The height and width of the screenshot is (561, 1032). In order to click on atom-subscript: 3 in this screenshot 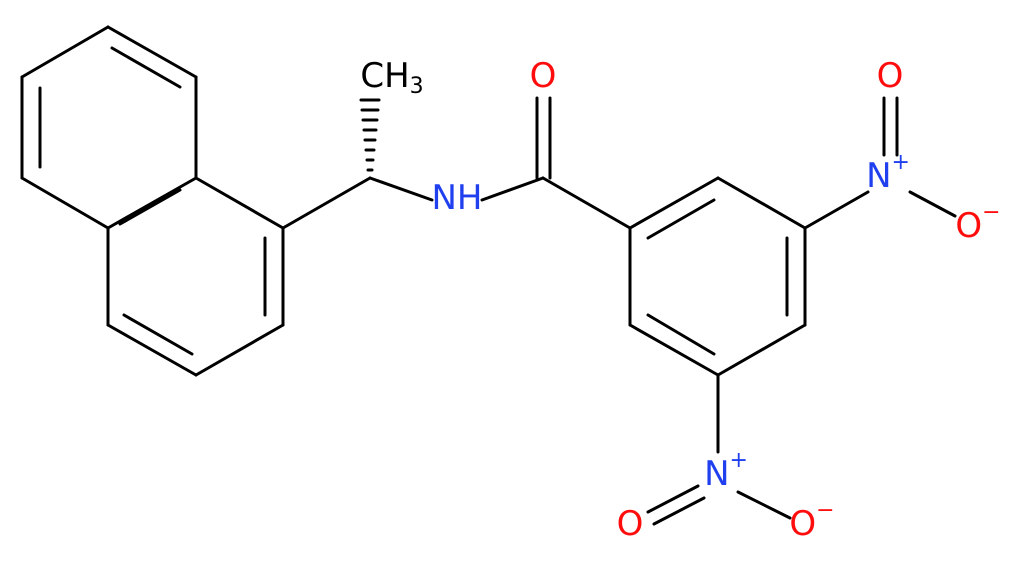, I will do `click(417, 86)`.